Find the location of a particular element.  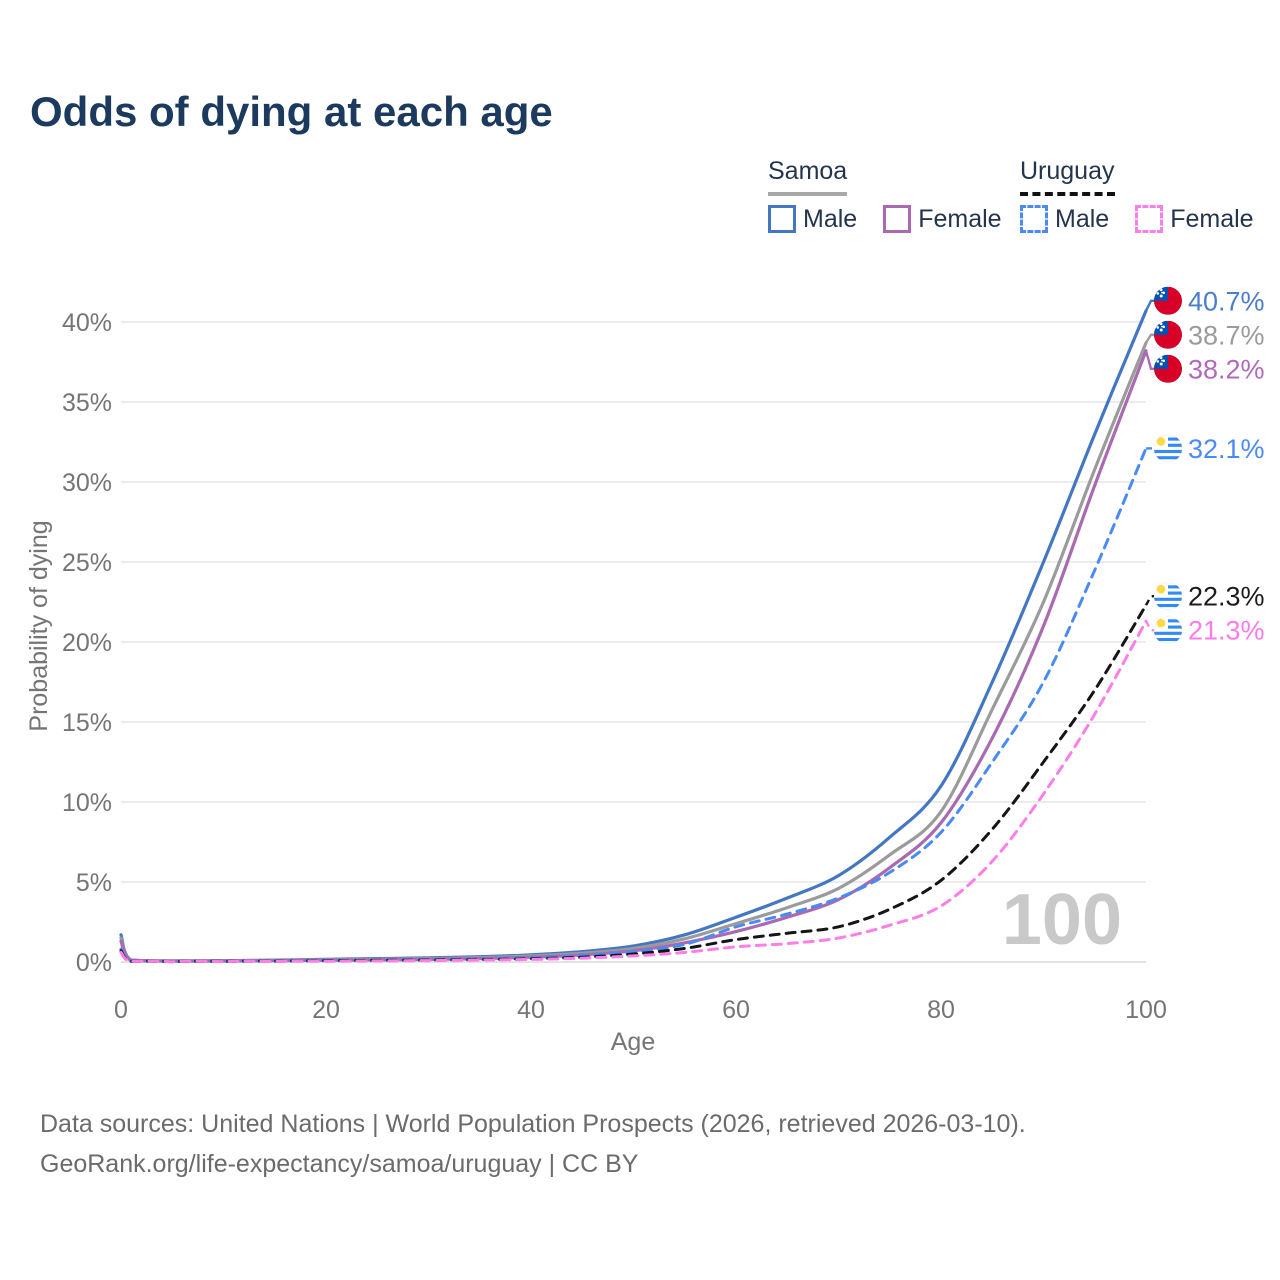

legend-group-uruguay: Uruguay Male Female is located at coordinates (1137, 195).